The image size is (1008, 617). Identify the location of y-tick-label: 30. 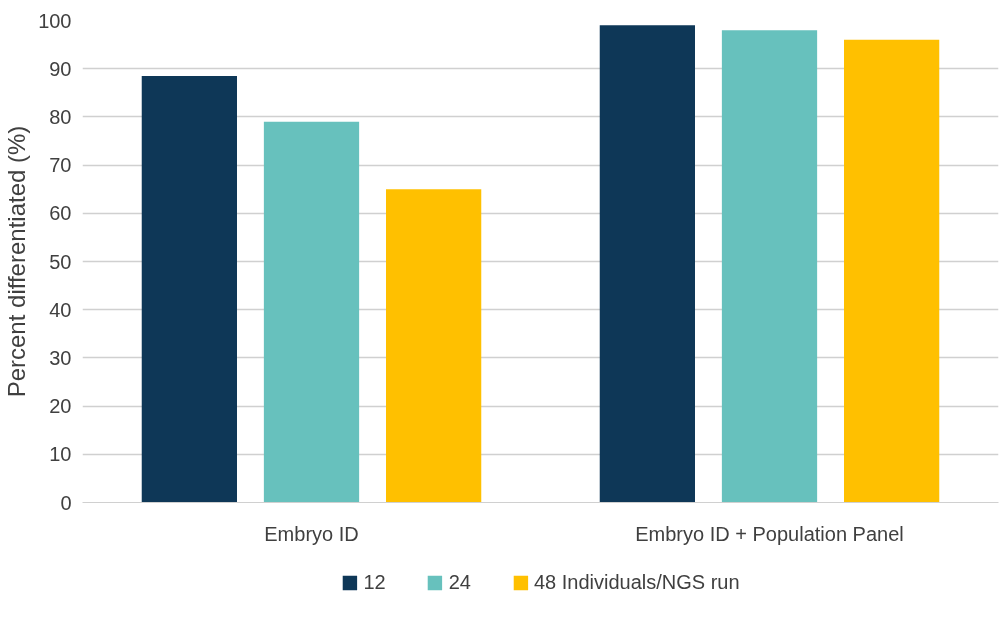
(60, 357).